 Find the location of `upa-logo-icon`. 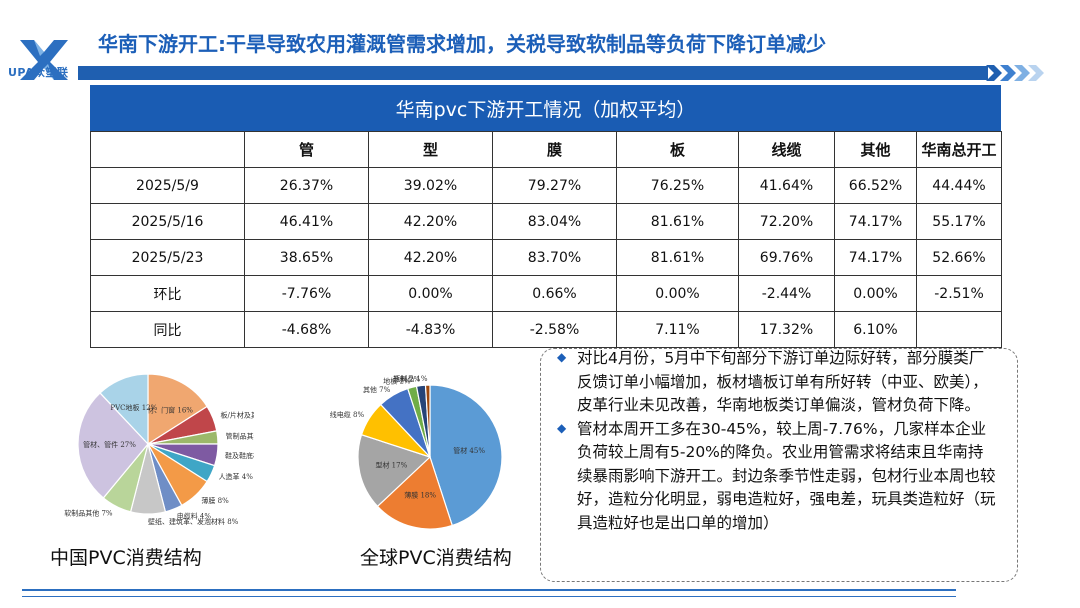

upa-logo-icon is located at coordinates (44, 60).